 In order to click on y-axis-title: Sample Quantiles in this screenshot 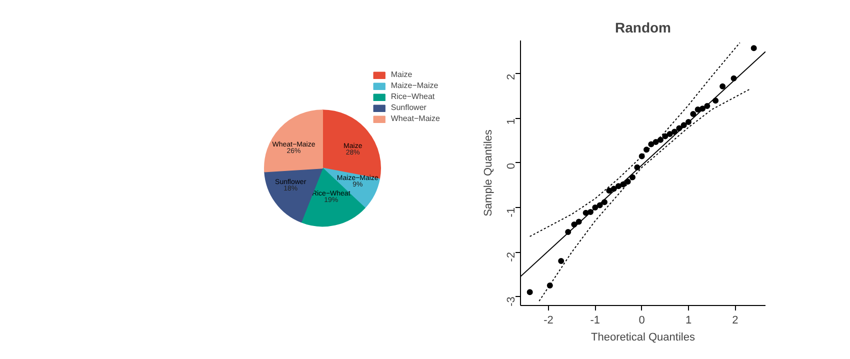, I will do `click(488, 172)`.